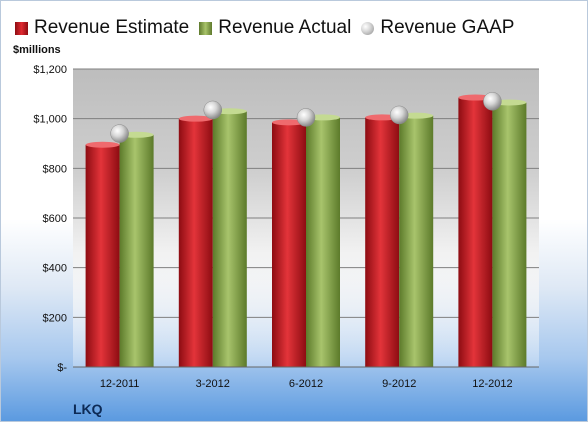 The height and width of the screenshot is (422, 588). What do you see at coordinates (88, 409) in the screenshot?
I see `company-ticker: LKQ` at bounding box center [88, 409].